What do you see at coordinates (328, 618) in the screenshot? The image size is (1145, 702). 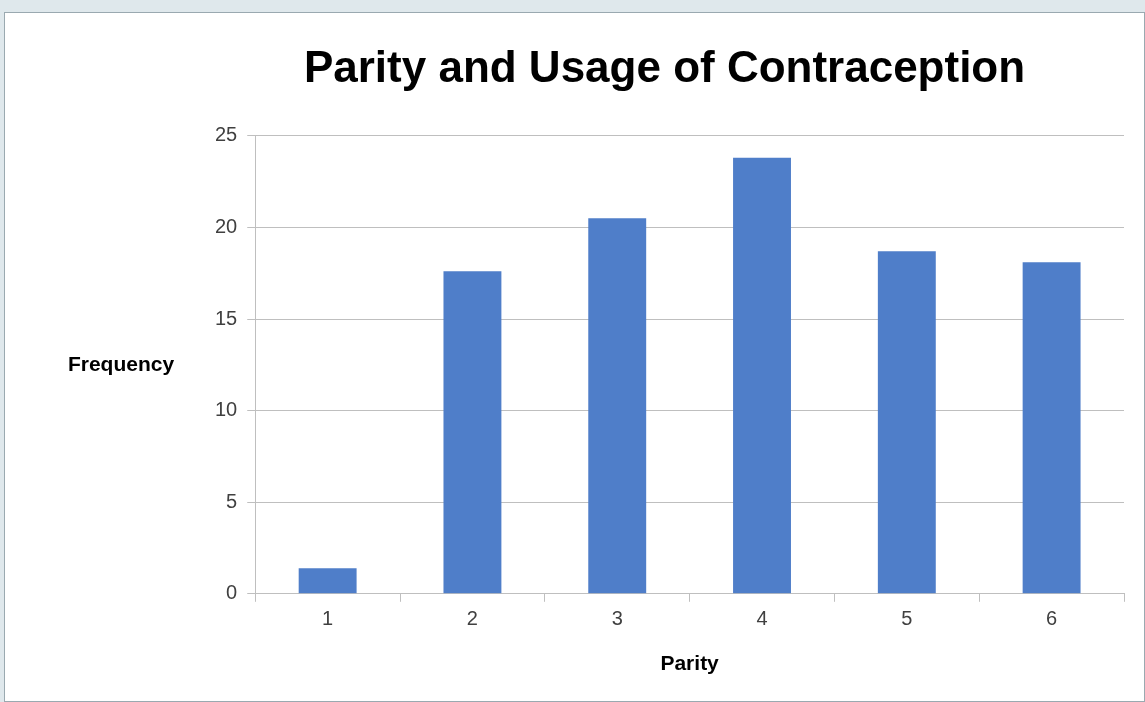 I see `x-tick-label: 1` at bounding box center [328, 618].